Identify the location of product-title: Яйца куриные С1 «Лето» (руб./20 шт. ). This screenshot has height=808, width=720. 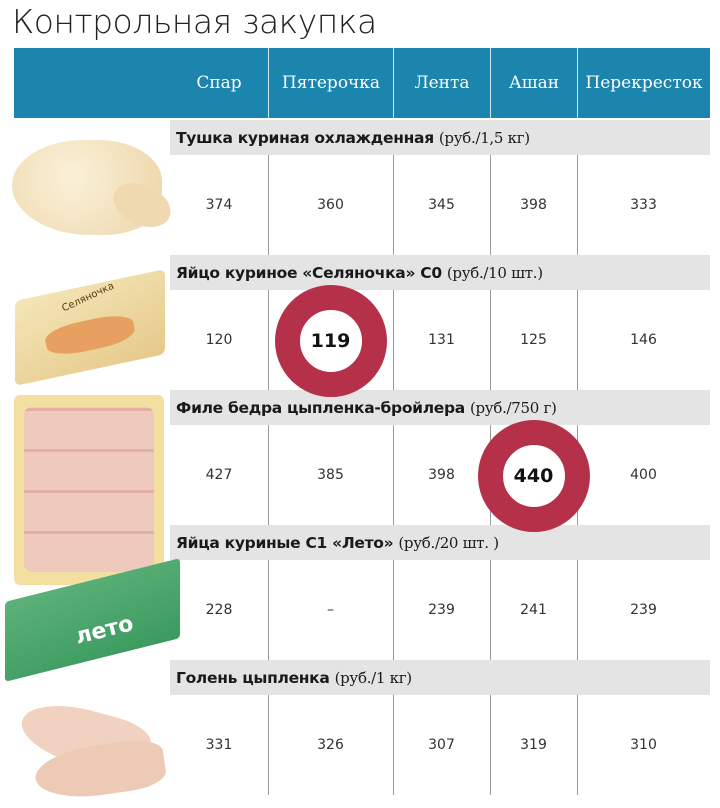
(440, 542).